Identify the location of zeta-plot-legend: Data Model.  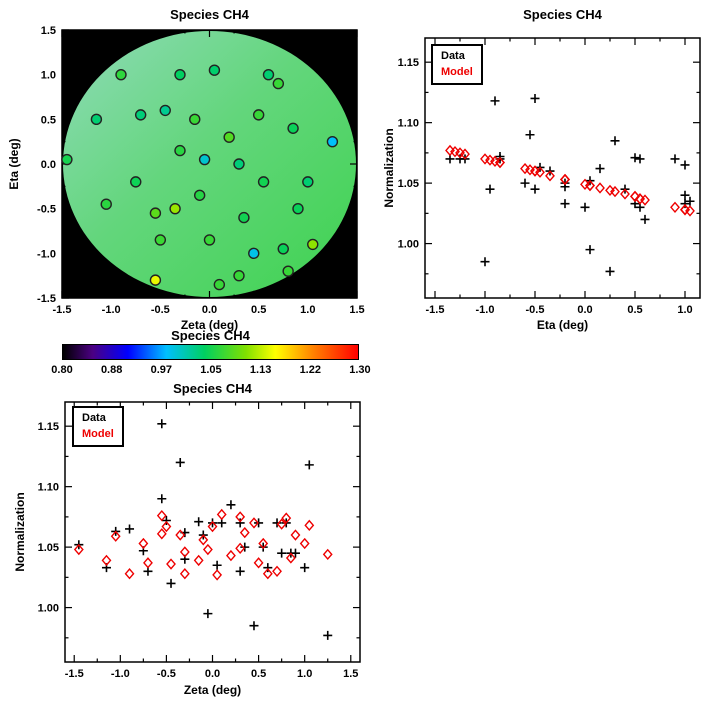
(98, 426).